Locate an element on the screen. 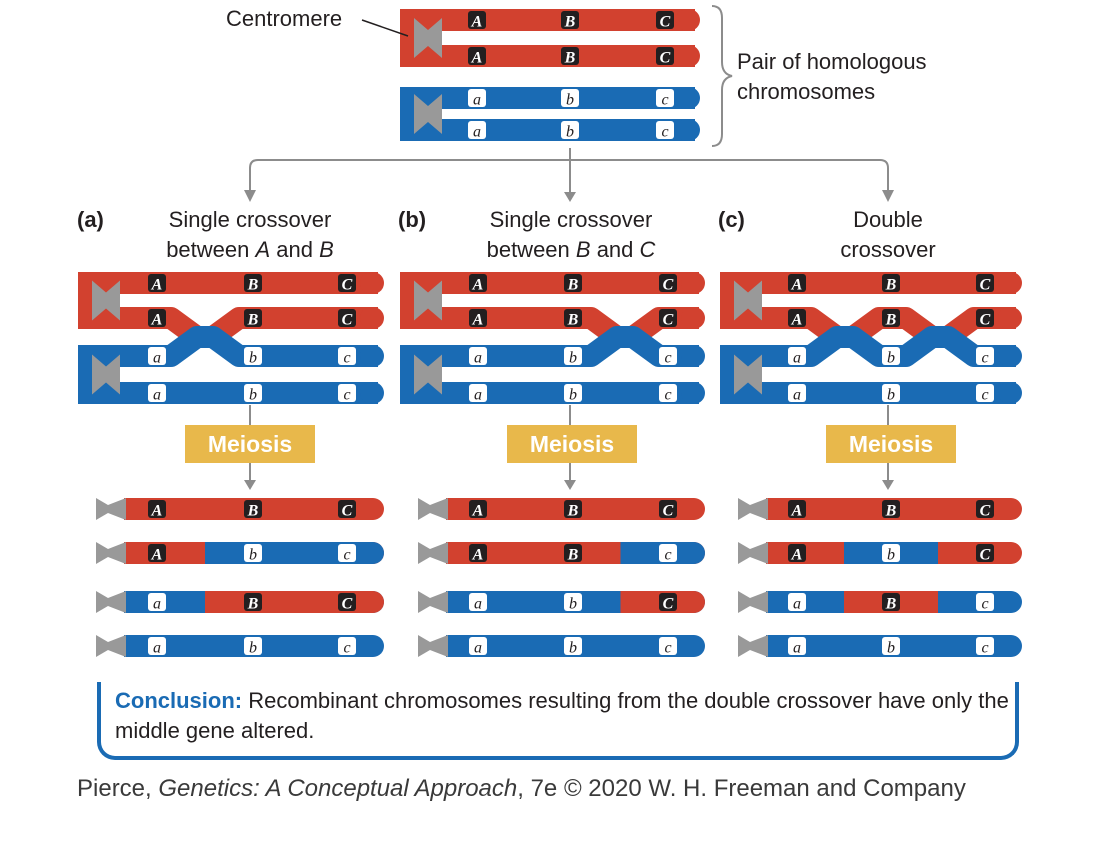 Image resolution: width=1100 pixels, height=842 pixels. top-gene-2-B-letter: B is located at coordinates (570, 58).